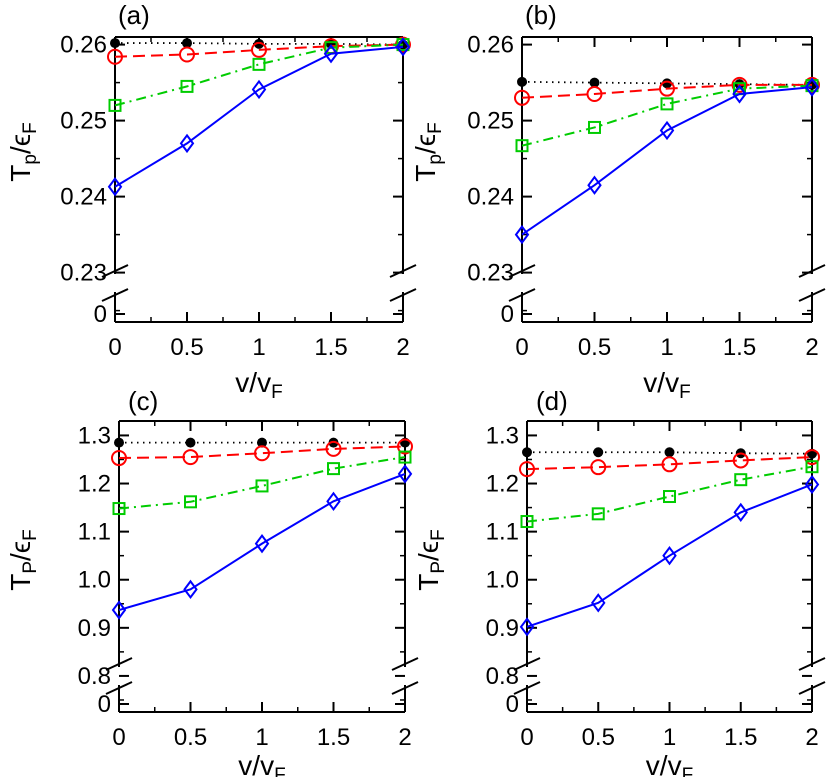 Image resolution: width=830 pixels, height=777 pixels. What do you see at coordinates (262, 483) in the screenshot?
I see `series-square` at bounding box center [262, 483].